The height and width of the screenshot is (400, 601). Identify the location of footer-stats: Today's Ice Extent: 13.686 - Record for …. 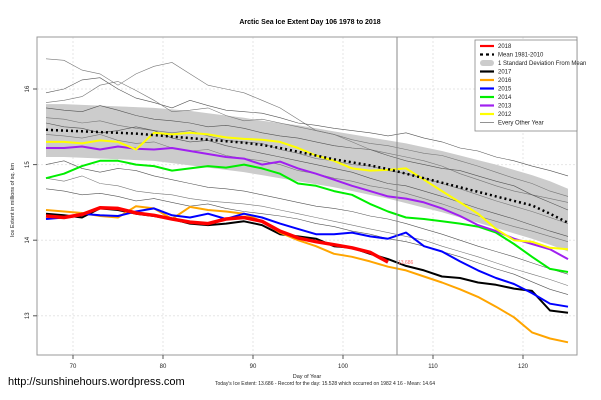
(325, 384).